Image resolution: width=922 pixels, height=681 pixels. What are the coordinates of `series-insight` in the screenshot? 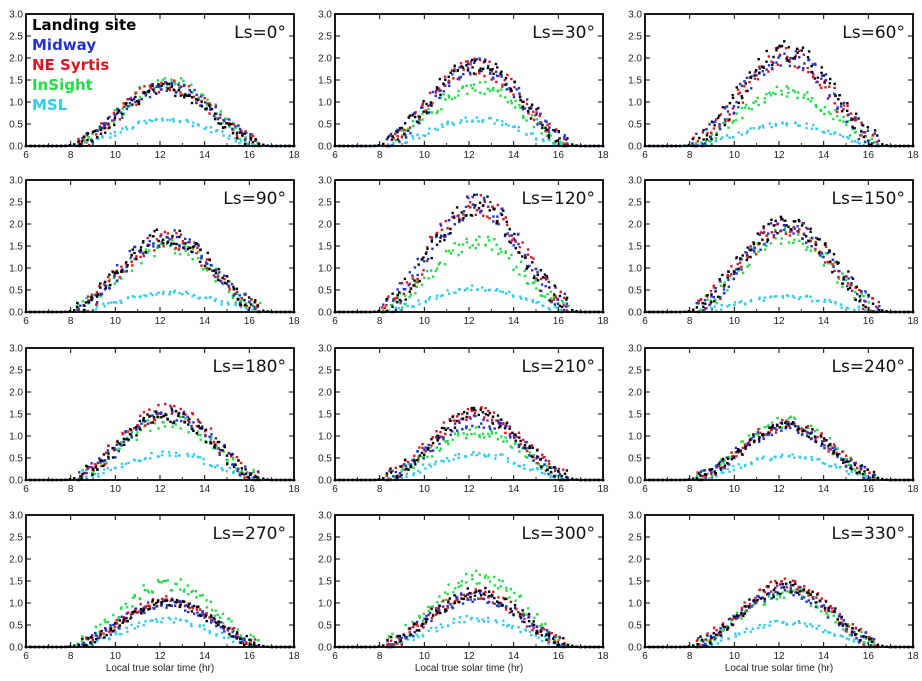 It's located at (469, 274).